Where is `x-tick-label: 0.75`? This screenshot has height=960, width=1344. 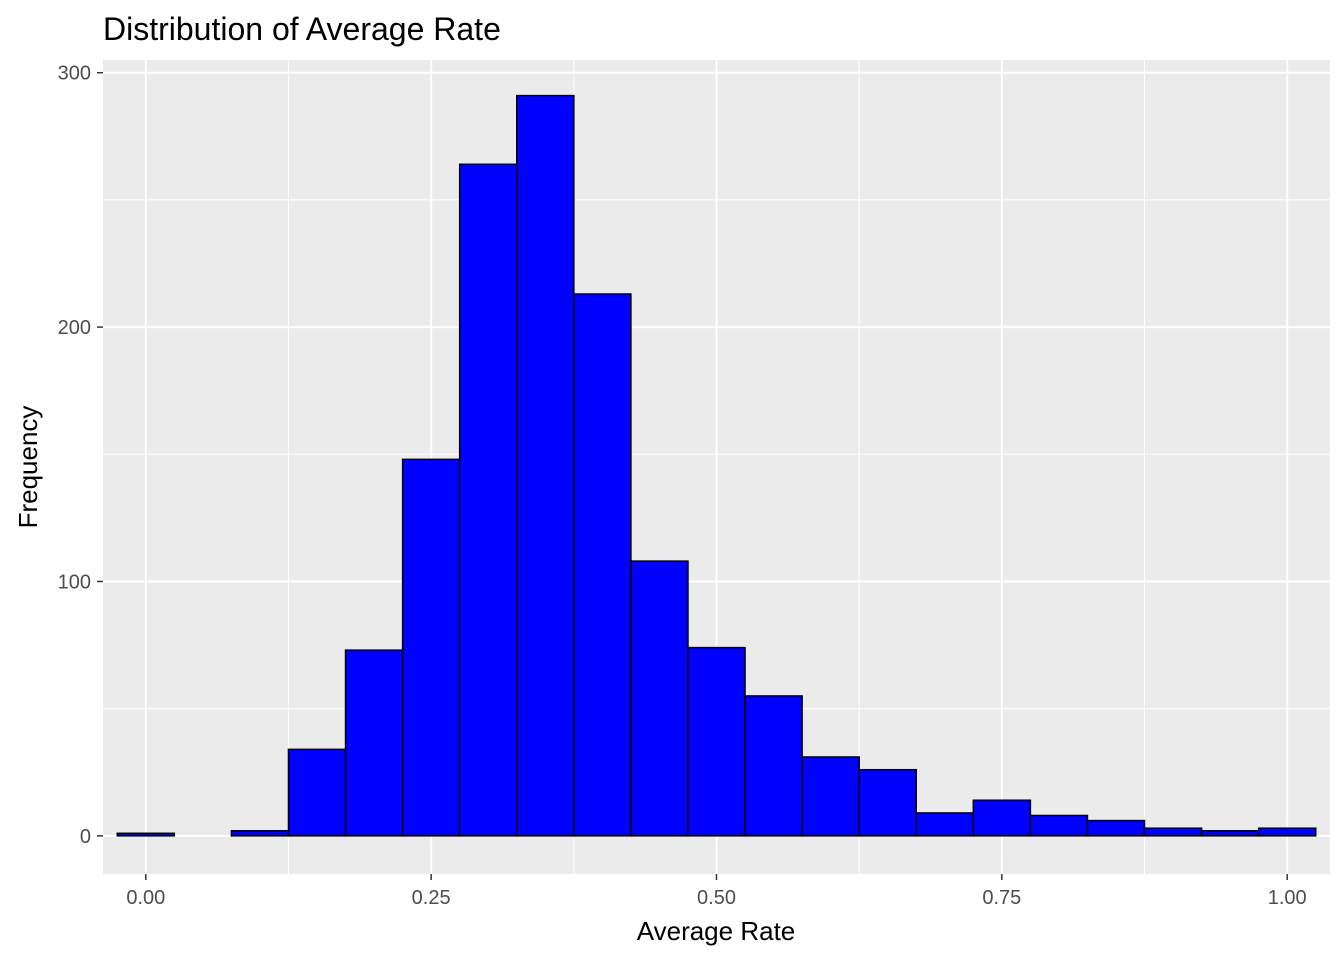
x-tick-label: 0.75 is located at coordinates (1001, 898).